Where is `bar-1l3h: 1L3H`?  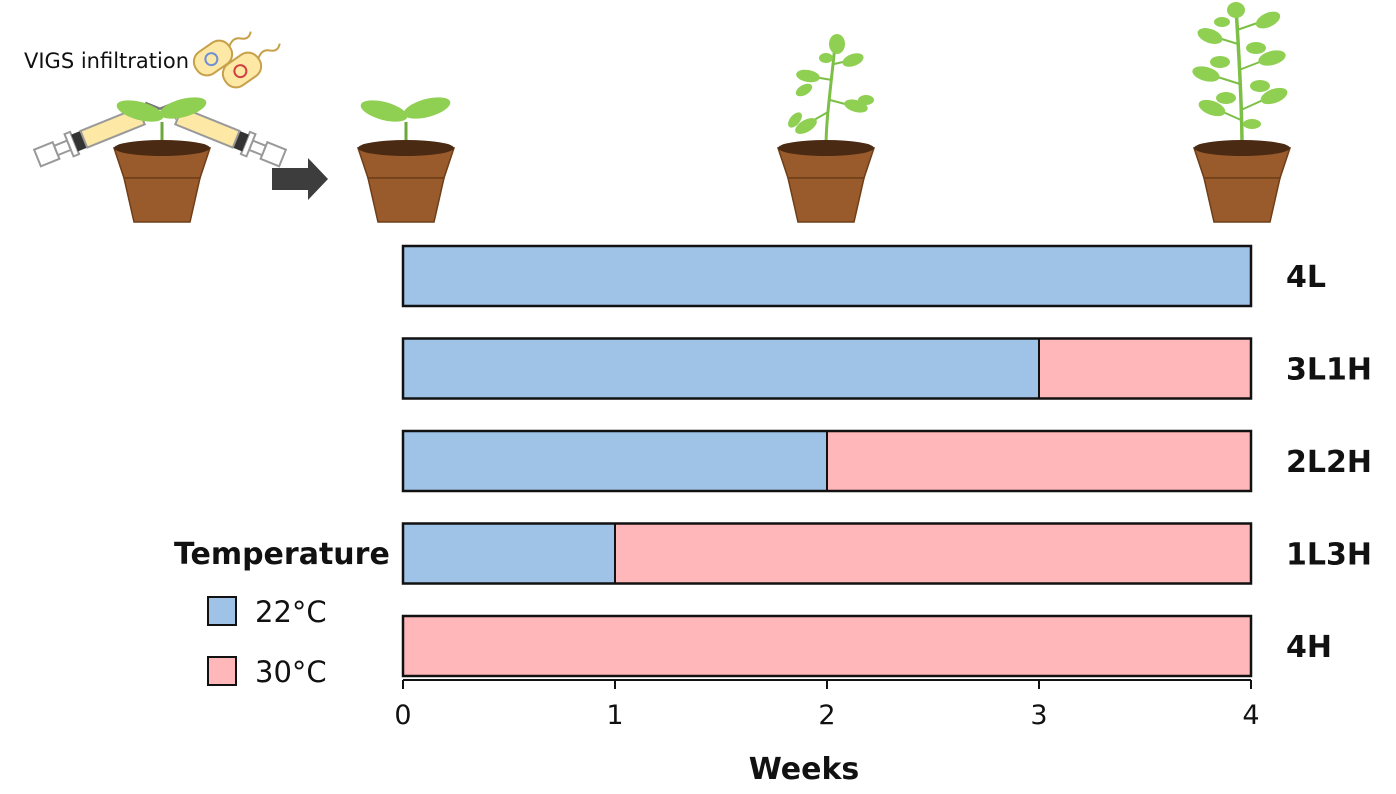
bar-1l3h: 1L3H is located at coordinates (886, 553).